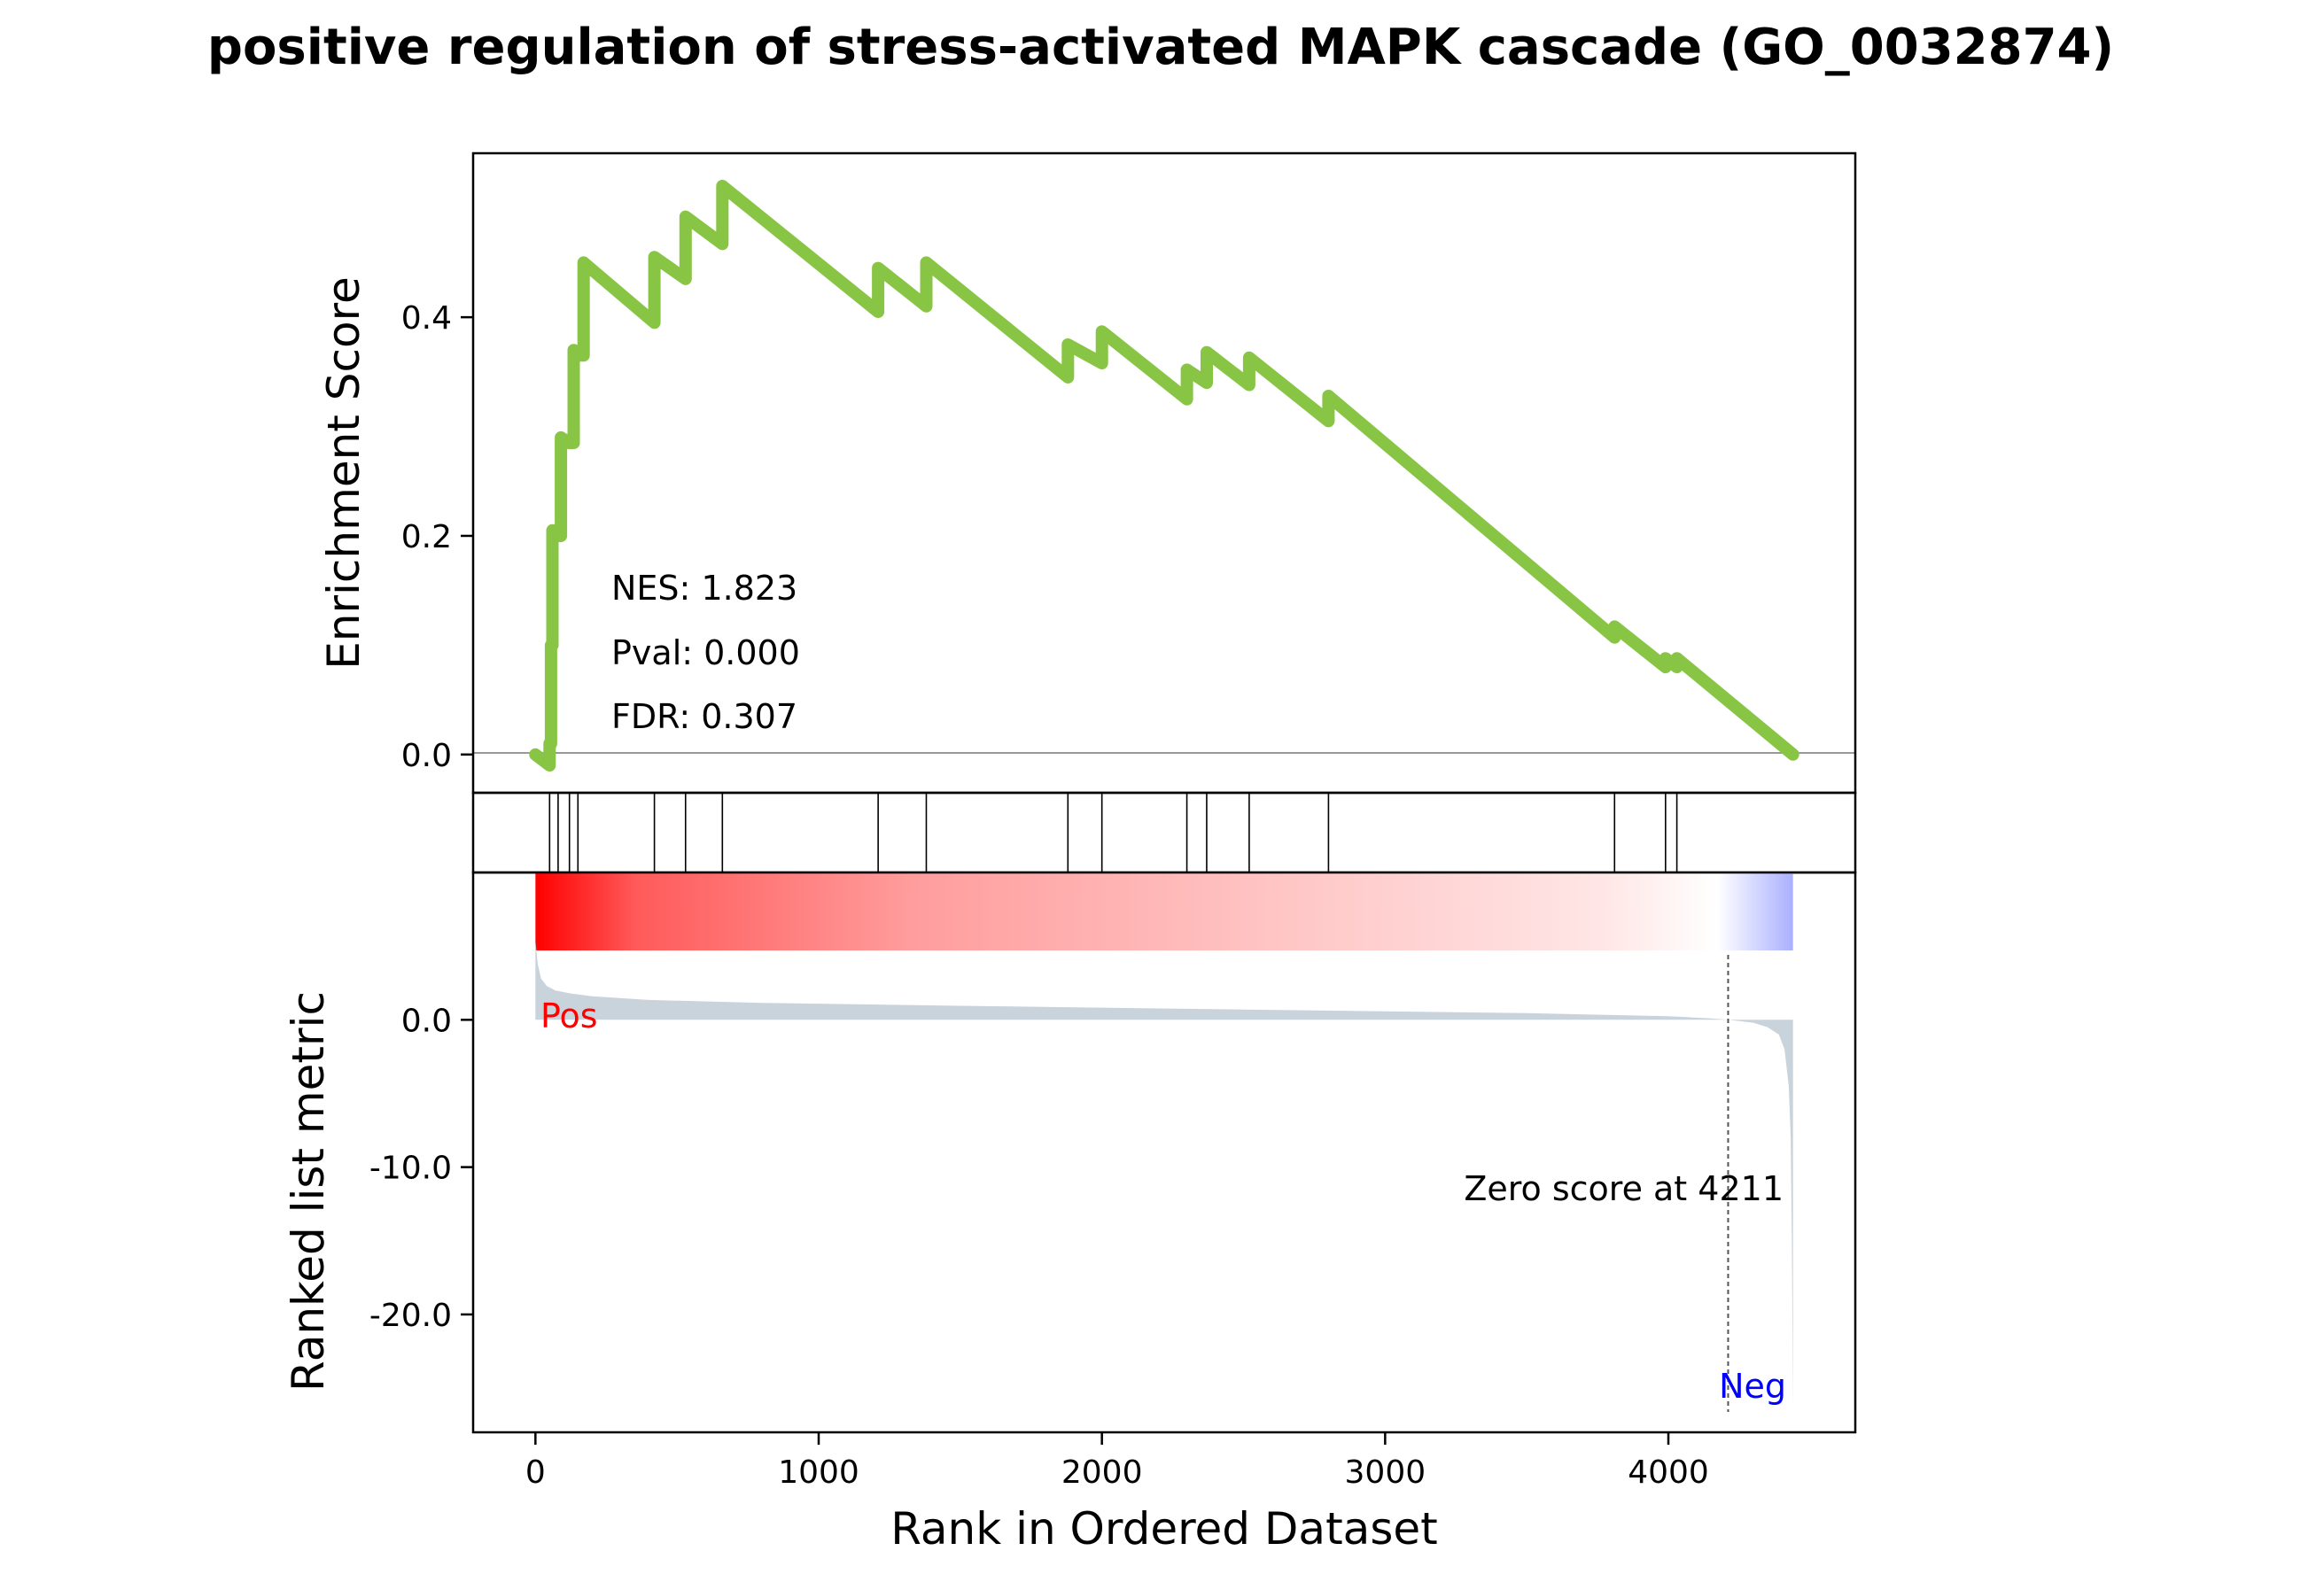 The image size is (2324, 1582). What do you see at coordinates (1113, 832) in the screenshot?
I see `hit-lines` at bounding box center [1113, 832].